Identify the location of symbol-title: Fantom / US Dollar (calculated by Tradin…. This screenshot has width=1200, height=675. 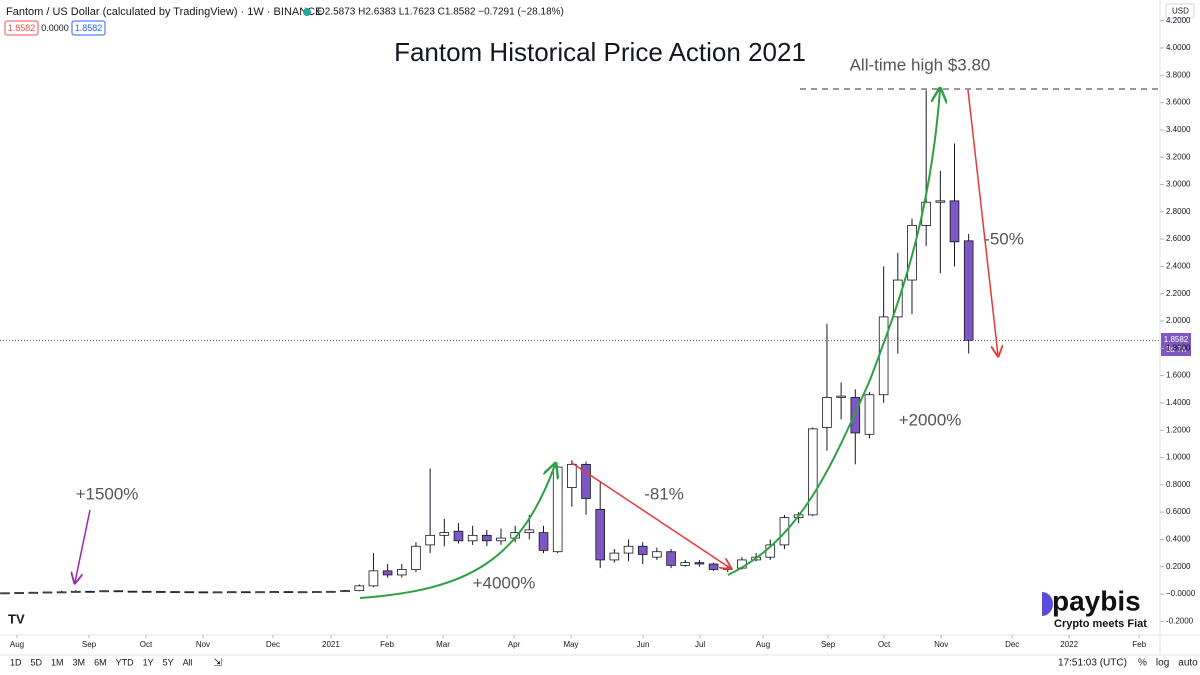
(164, 12).